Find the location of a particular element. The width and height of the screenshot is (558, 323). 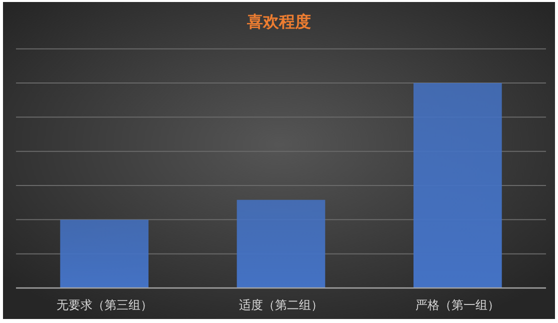

x-tick-label: 无要求（第三组） is located at coordinates (104, 305).